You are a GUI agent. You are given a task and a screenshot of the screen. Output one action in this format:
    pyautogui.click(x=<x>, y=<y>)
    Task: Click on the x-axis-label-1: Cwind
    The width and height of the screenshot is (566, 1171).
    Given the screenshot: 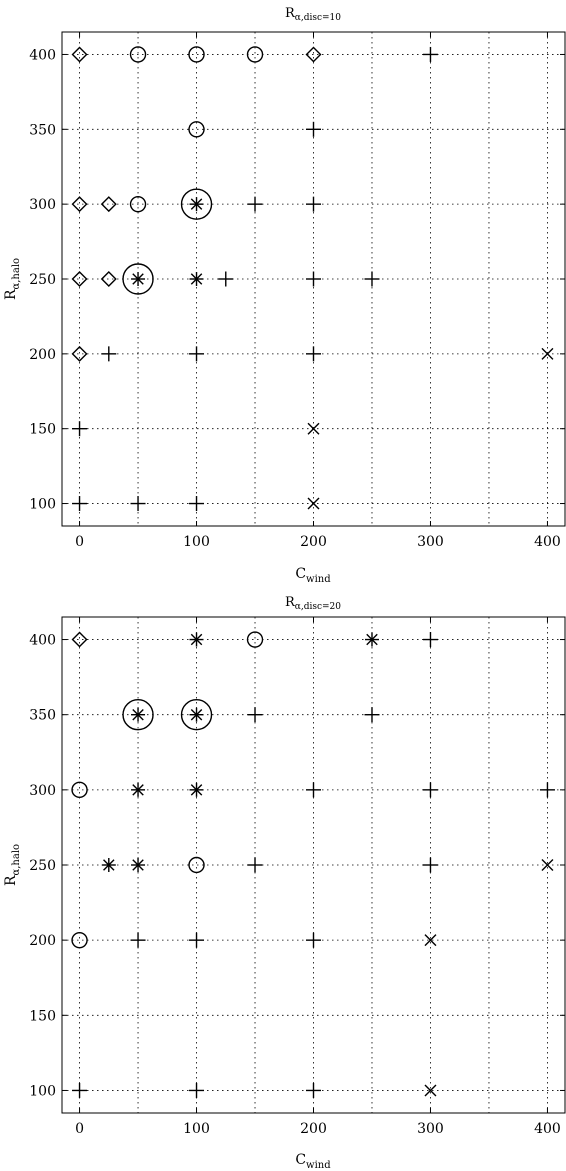 What is the action you would take?
    pyautogui.click(x=313, y=575)
    